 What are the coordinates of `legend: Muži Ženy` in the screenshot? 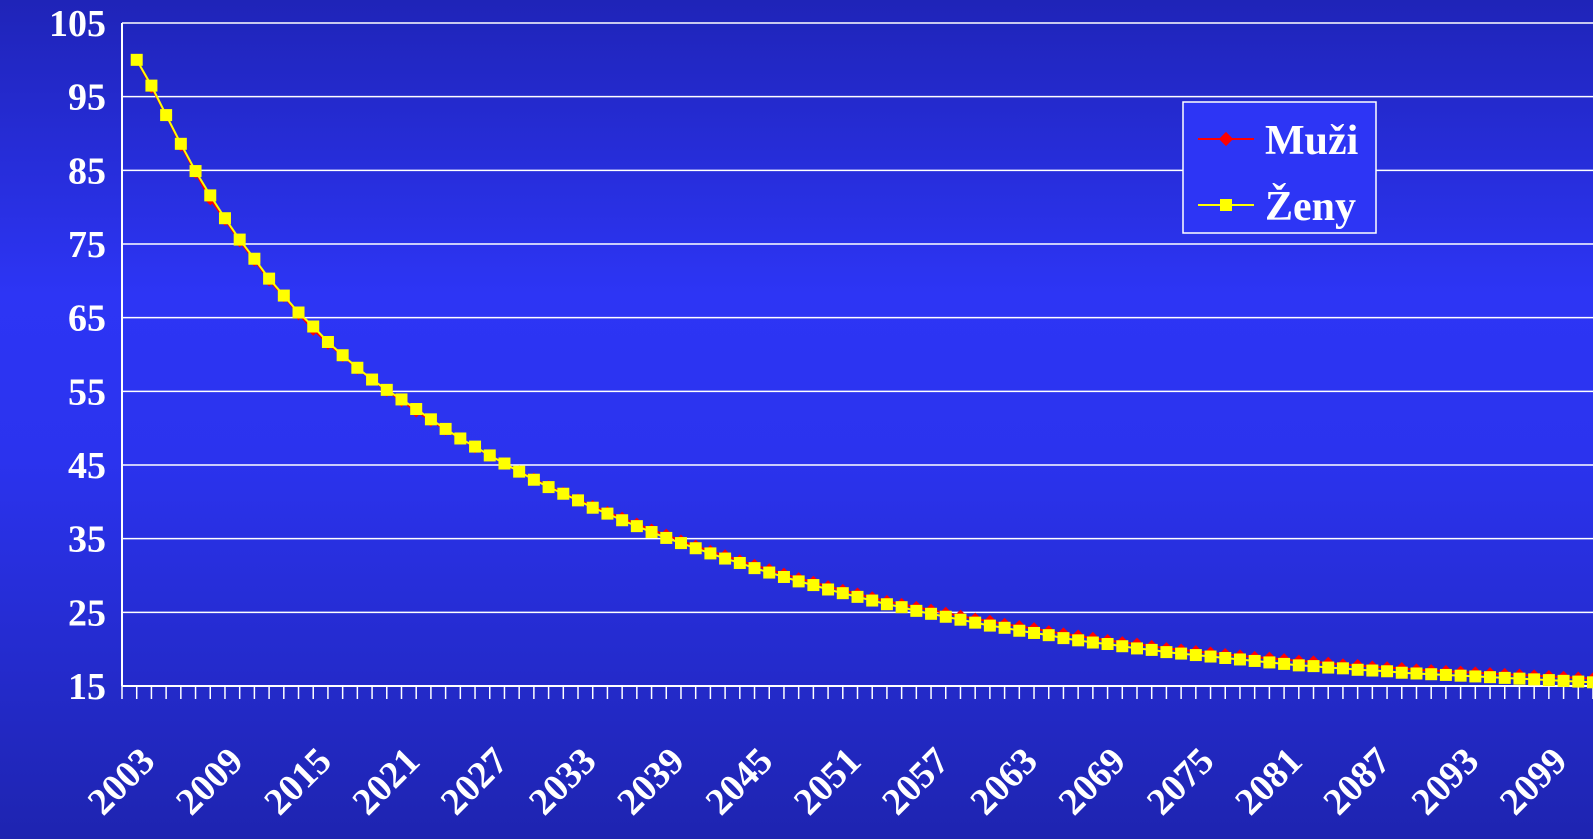 It's located at (1279, 167).